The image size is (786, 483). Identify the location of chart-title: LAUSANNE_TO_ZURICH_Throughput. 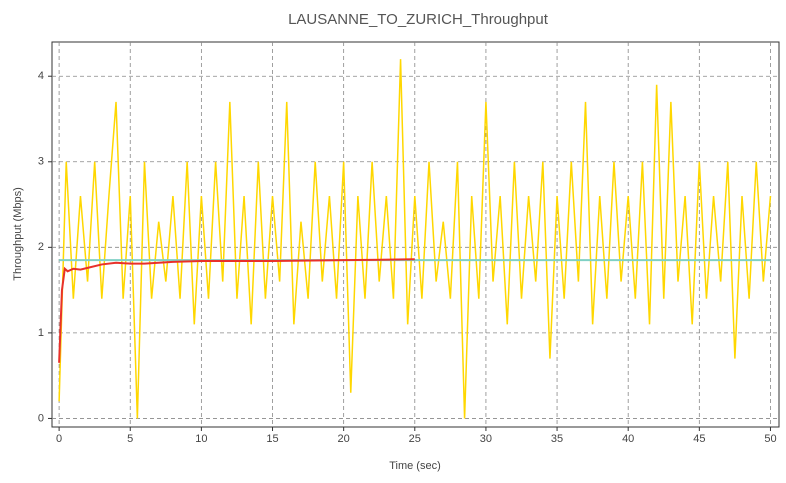
(418, 19).